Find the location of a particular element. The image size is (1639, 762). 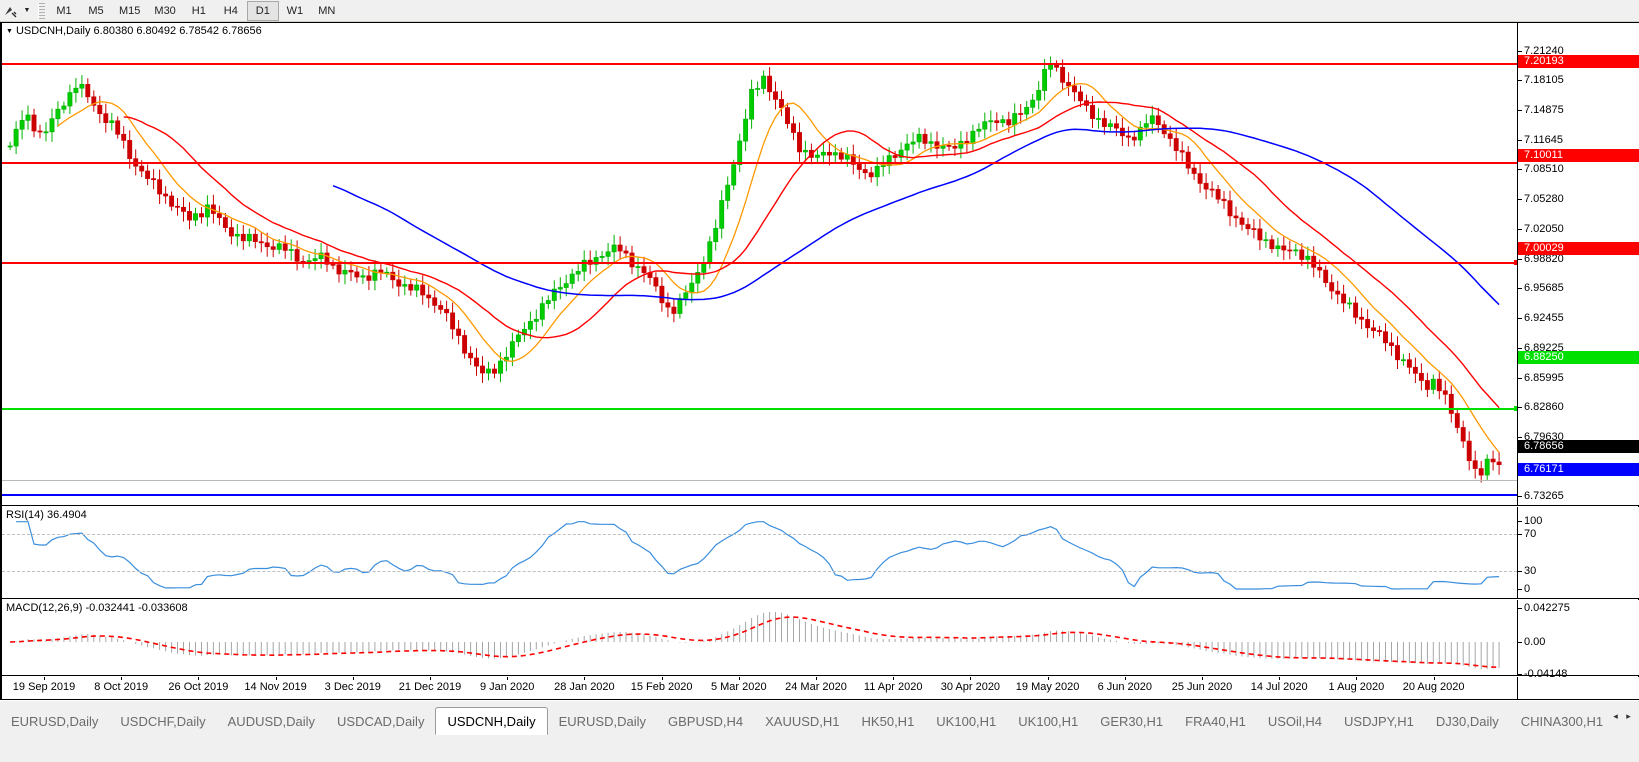

price-tag-red: 7.10011 is located at coordinates (1578, 156).